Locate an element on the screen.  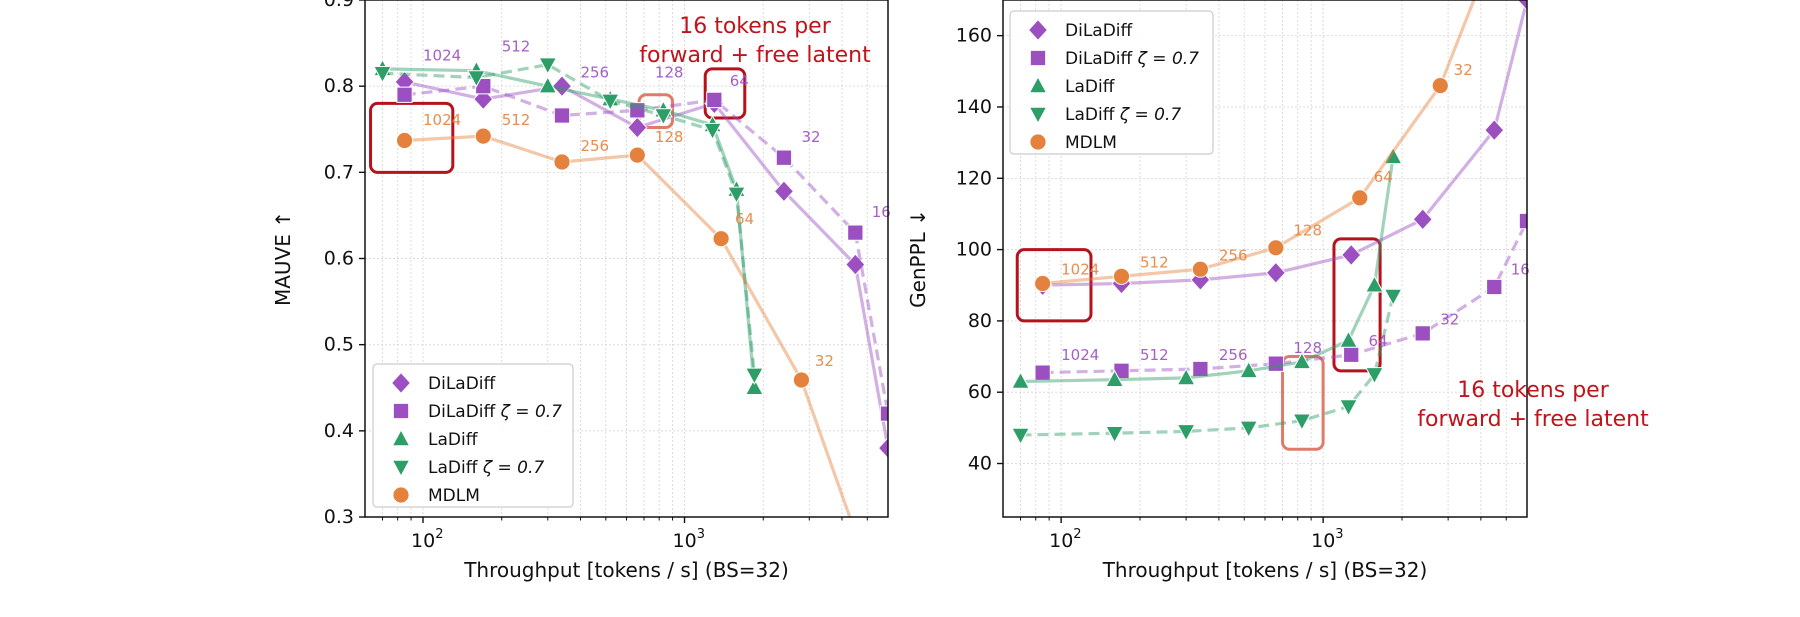
y-tick-label: 140 is located at coordinates (974, 107).